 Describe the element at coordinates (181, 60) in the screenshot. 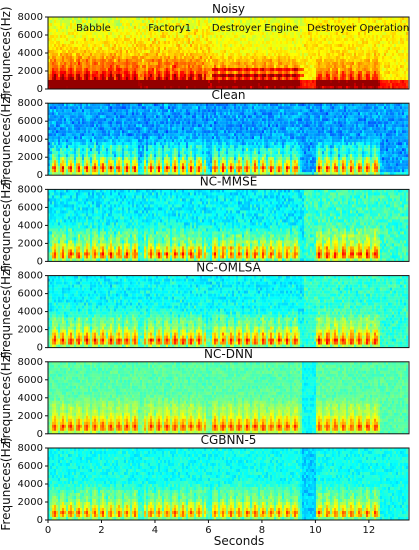

I see `spectrogram-cell-p1-s67-b15` at that location.